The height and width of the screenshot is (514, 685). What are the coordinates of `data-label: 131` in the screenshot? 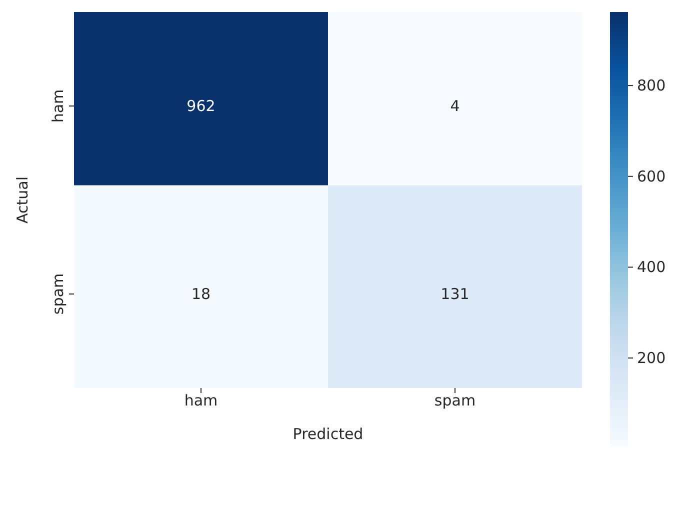 It's located at (455, 294).